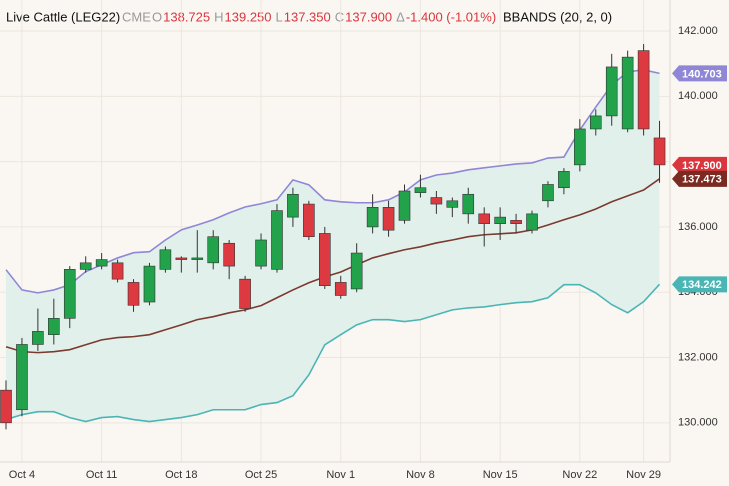 The height and width of the screenshot is (486, 729). I want to click on y-tick-label: 136.000, so click(698, 227).